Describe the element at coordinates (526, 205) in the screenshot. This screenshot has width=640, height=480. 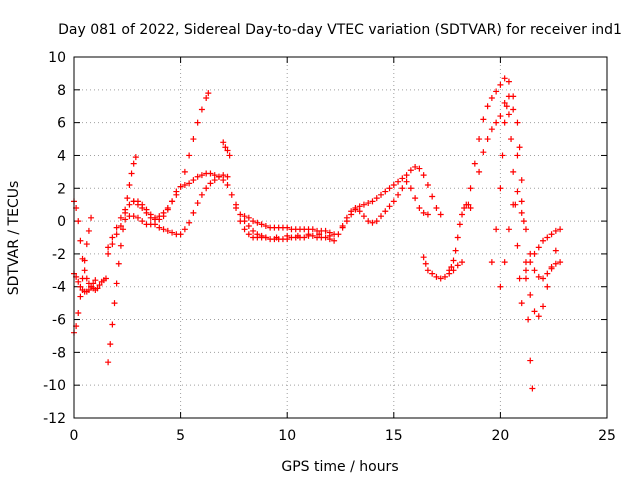
I see `series-arc-peak-c` at that location.